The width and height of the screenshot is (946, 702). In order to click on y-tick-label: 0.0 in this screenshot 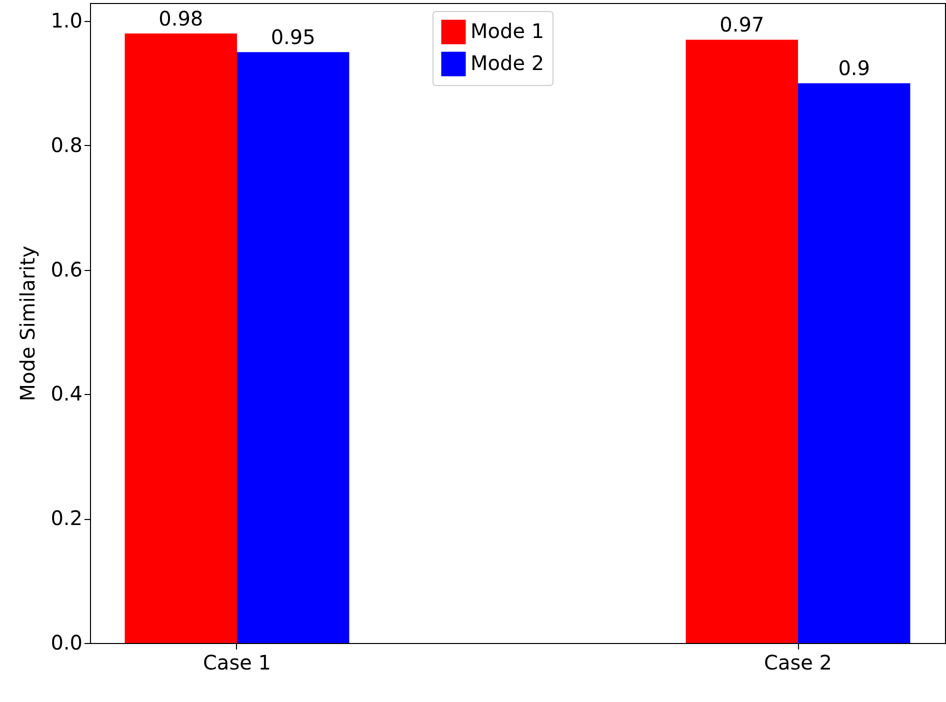, I will do `click(66, 642)`.